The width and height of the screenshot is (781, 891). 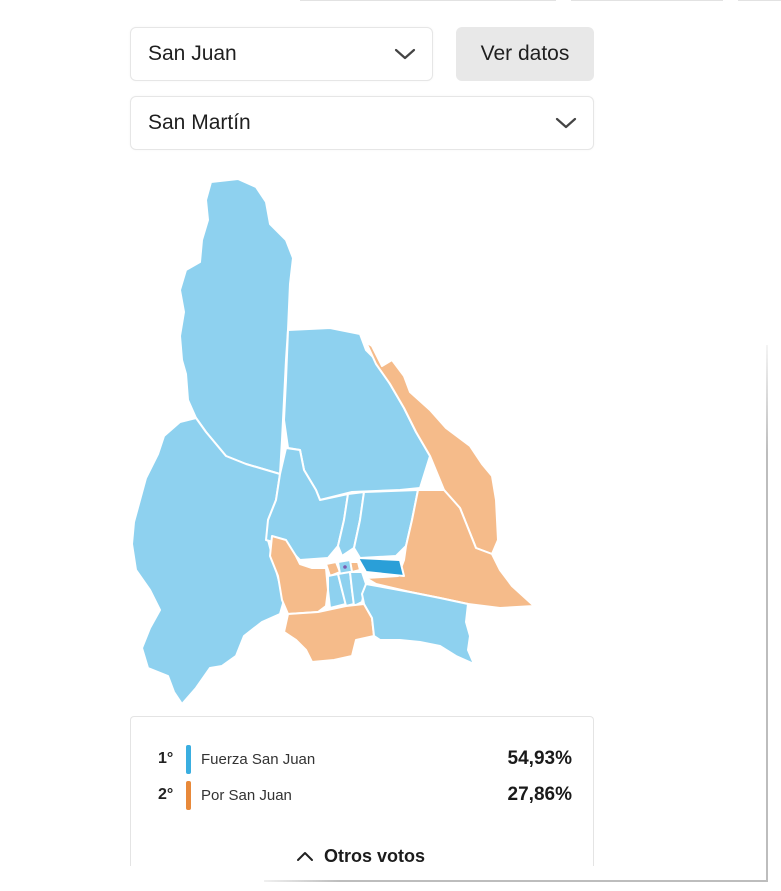 I want to click on result-row-2: 2° Por San Juan 27,86%, so click(x=362, y=795).